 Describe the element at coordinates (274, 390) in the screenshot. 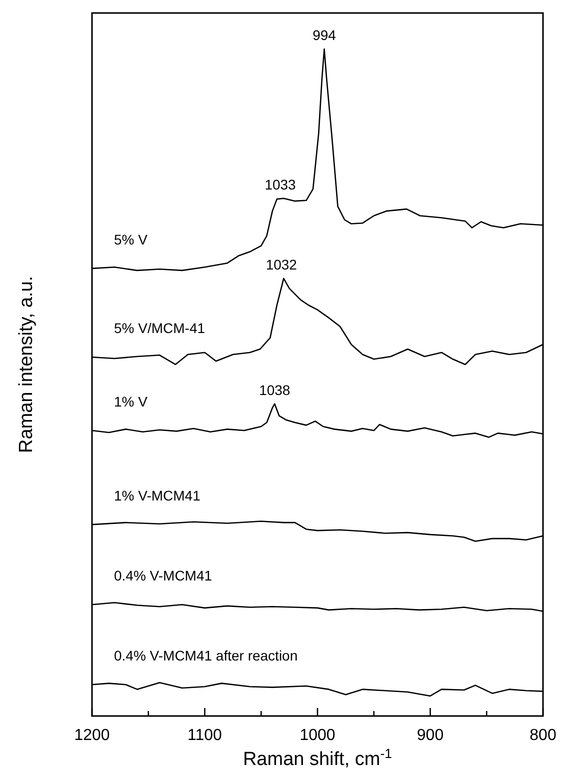

I see `annotation: 1038` at that location.